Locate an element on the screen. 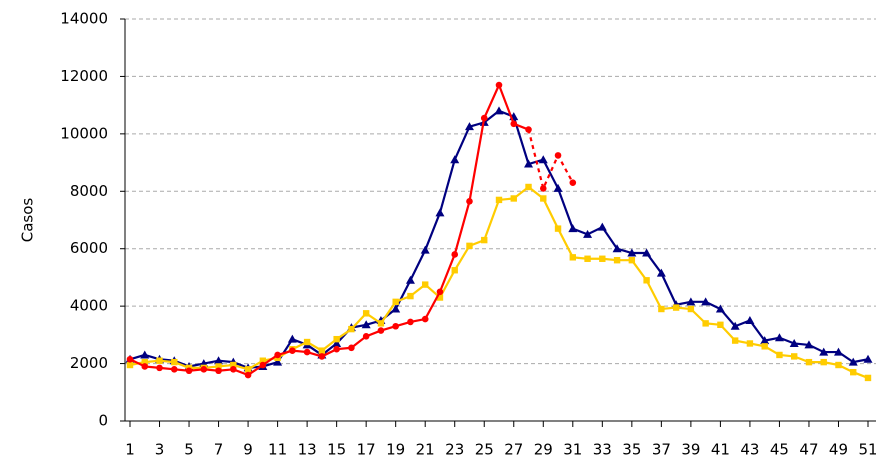 This screenshot has width=876, height=461. x-tick-label: 37 is located at coordinates (661, 450).